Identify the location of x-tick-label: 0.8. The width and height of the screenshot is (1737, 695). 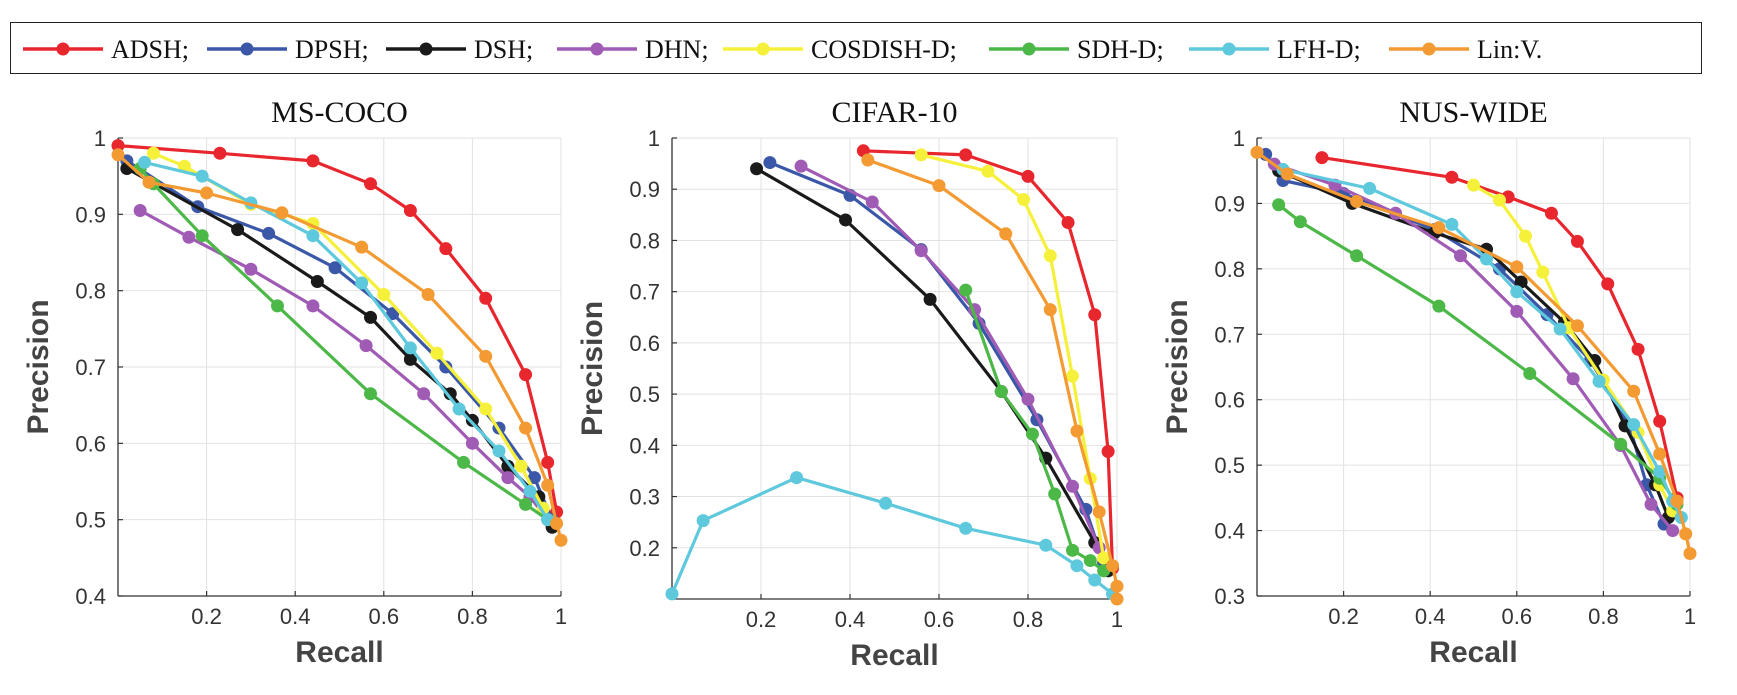
(1028, 619).